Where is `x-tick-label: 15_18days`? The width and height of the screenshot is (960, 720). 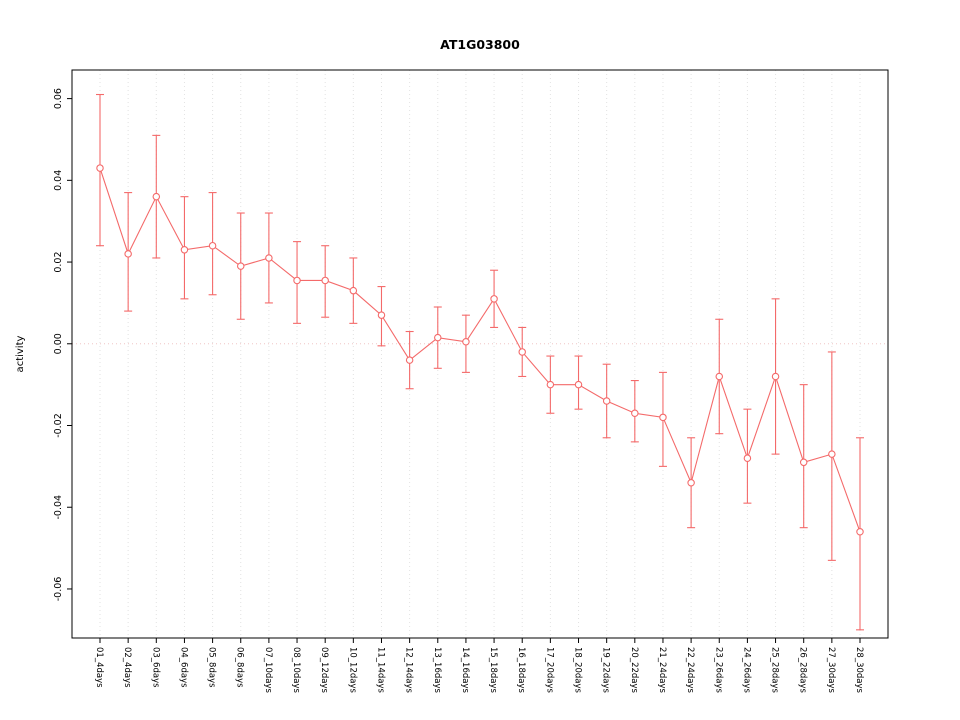 x-tick-label: 15_18days is located at coordinates (493, 670).